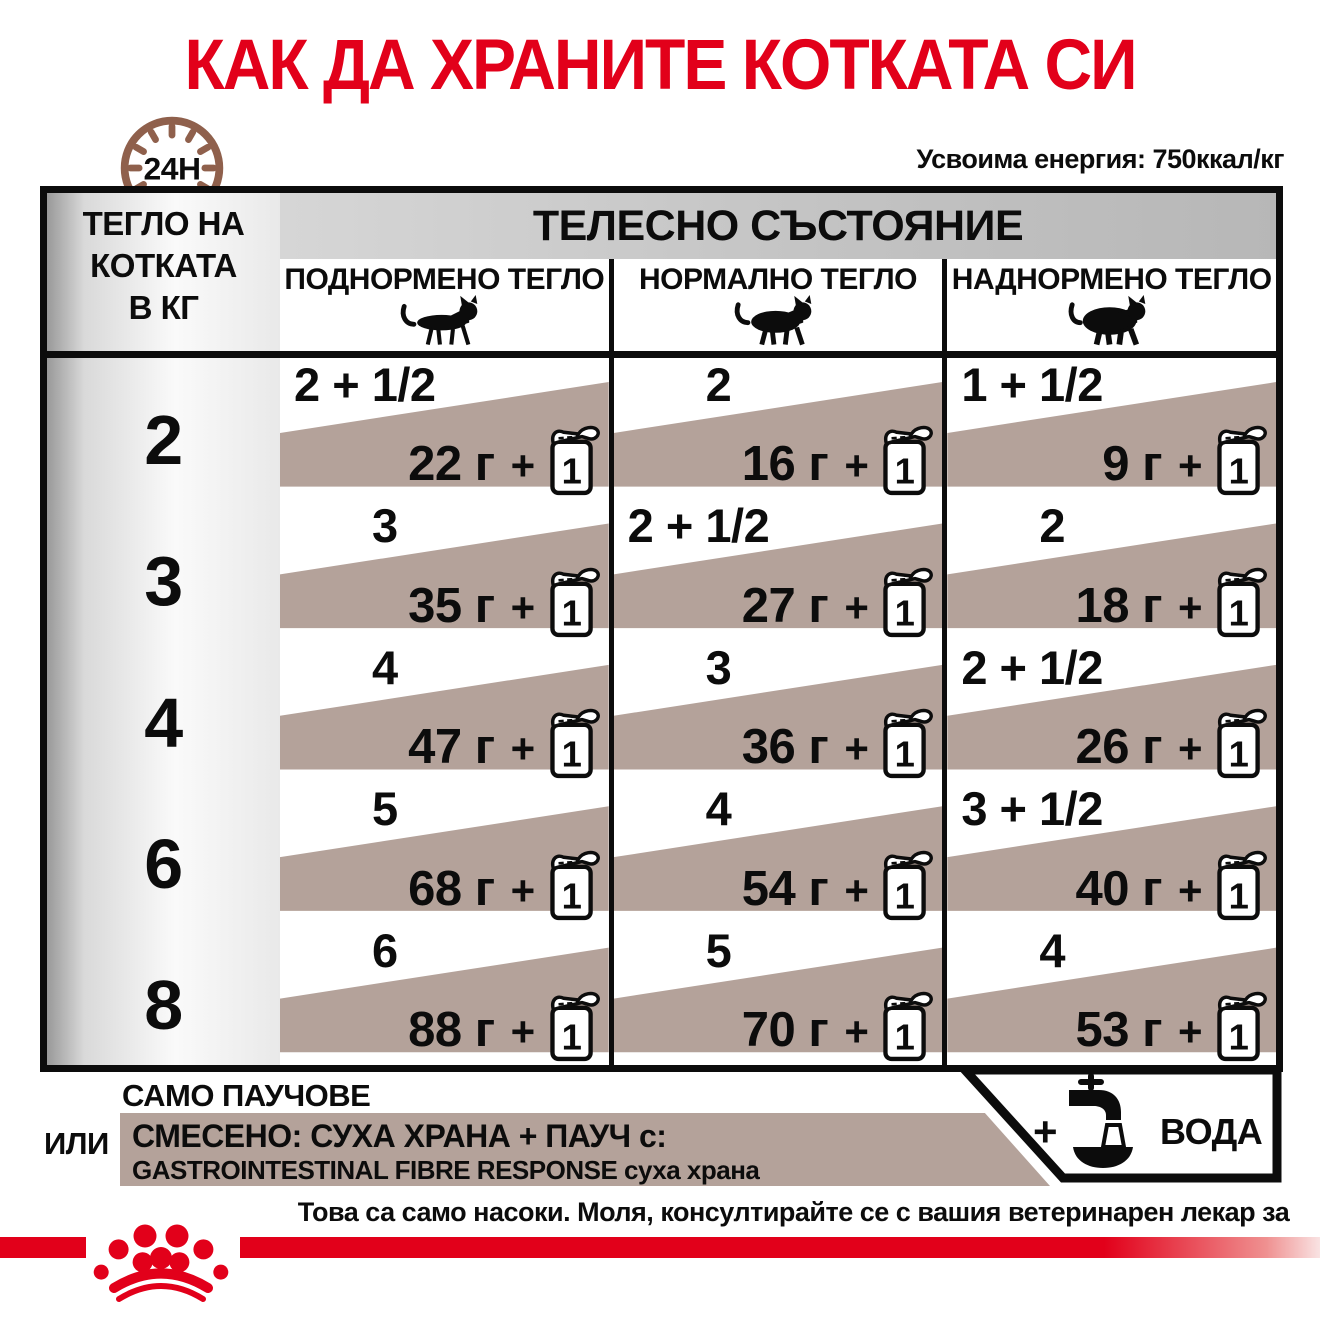 The height and width of the screenshot is (1320, 1320). What do you see at coordinates (1106, 320) in the screenshot?
I see `fat-cat-icon` at bounding box center [1106, 320].